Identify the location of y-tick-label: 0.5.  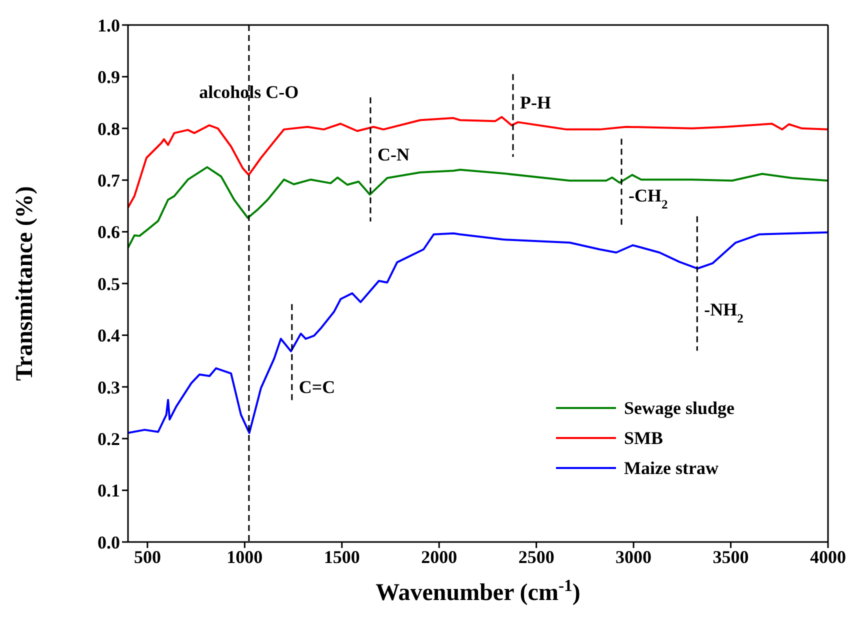
(109, 284).